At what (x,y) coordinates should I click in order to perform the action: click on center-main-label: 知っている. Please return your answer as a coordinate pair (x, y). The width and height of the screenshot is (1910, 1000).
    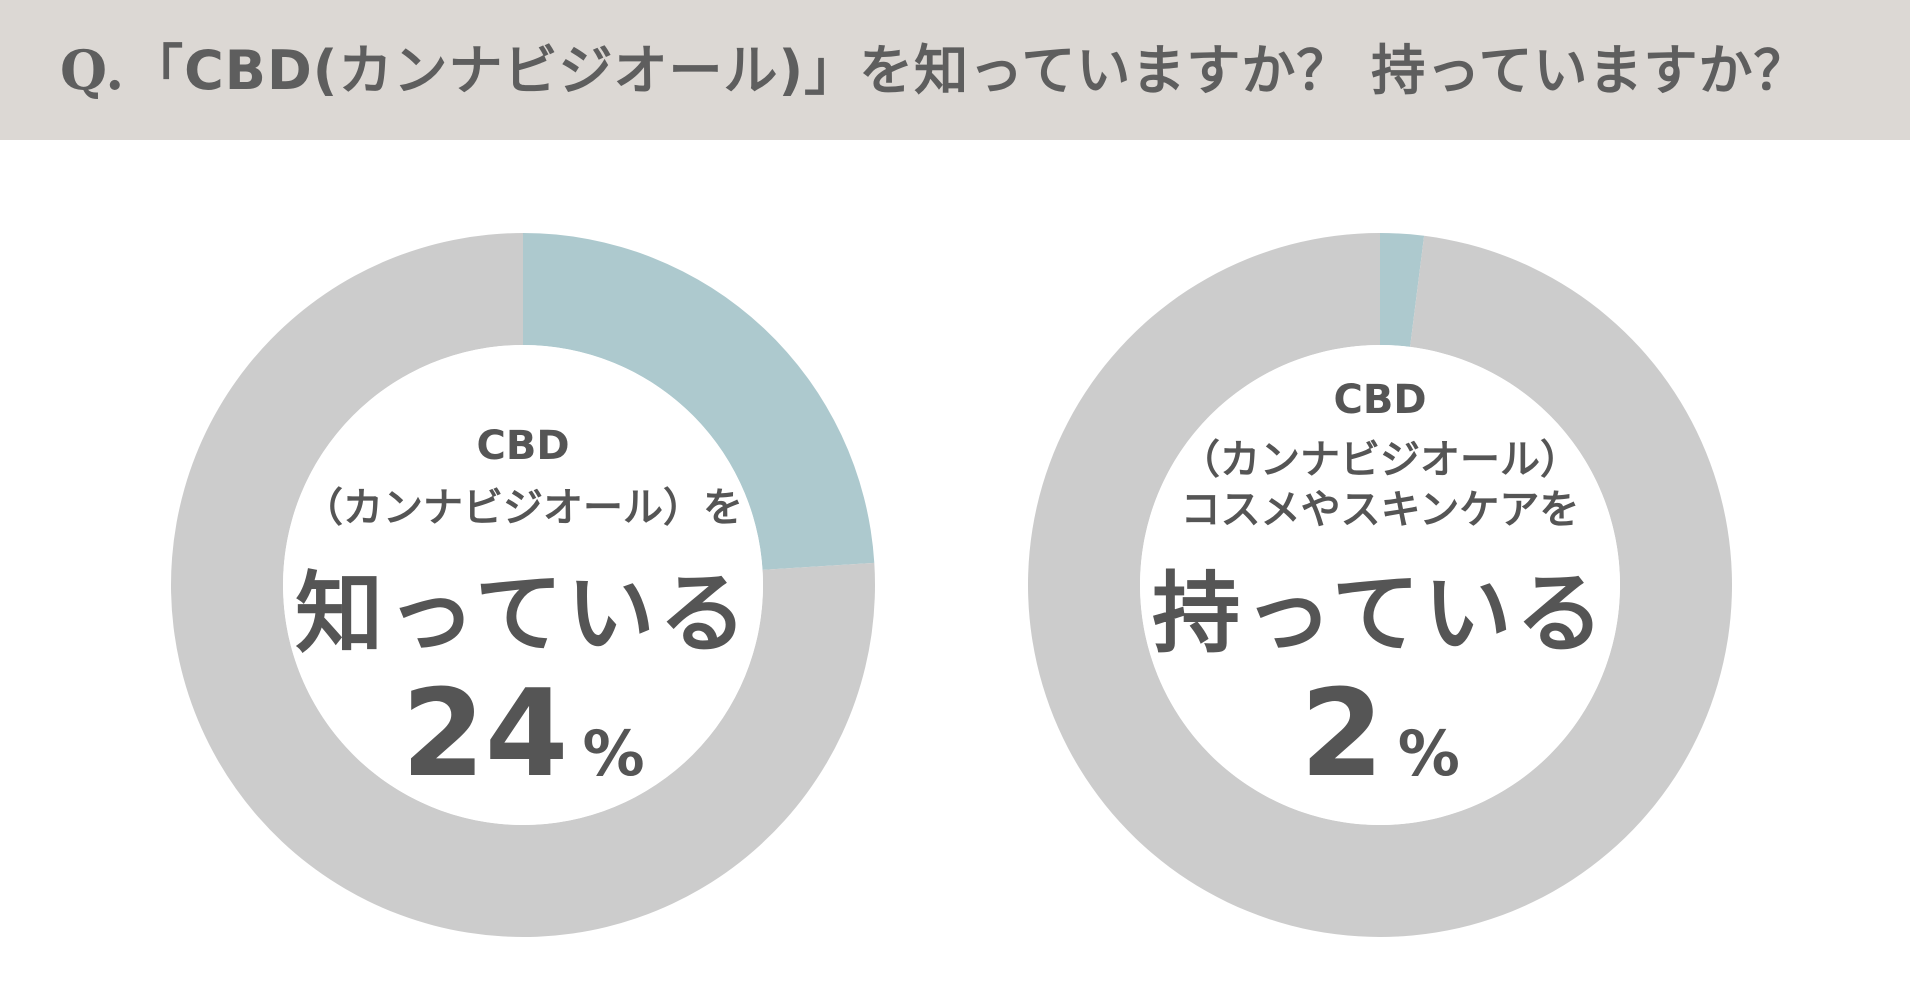
    Looking at the image, I should click on (523, 613).